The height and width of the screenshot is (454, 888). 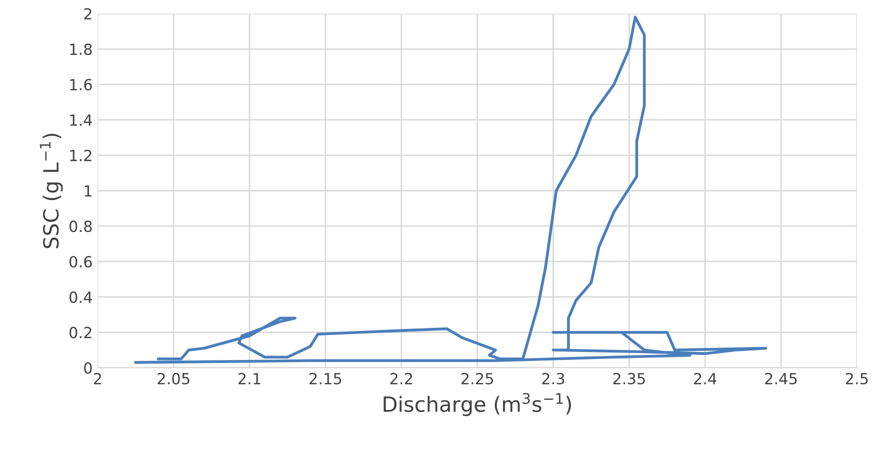 What do you see at coordinates (88, 190) in the screenshot?
I see `y-tick-label: 1` at bounding box center [88, 190].